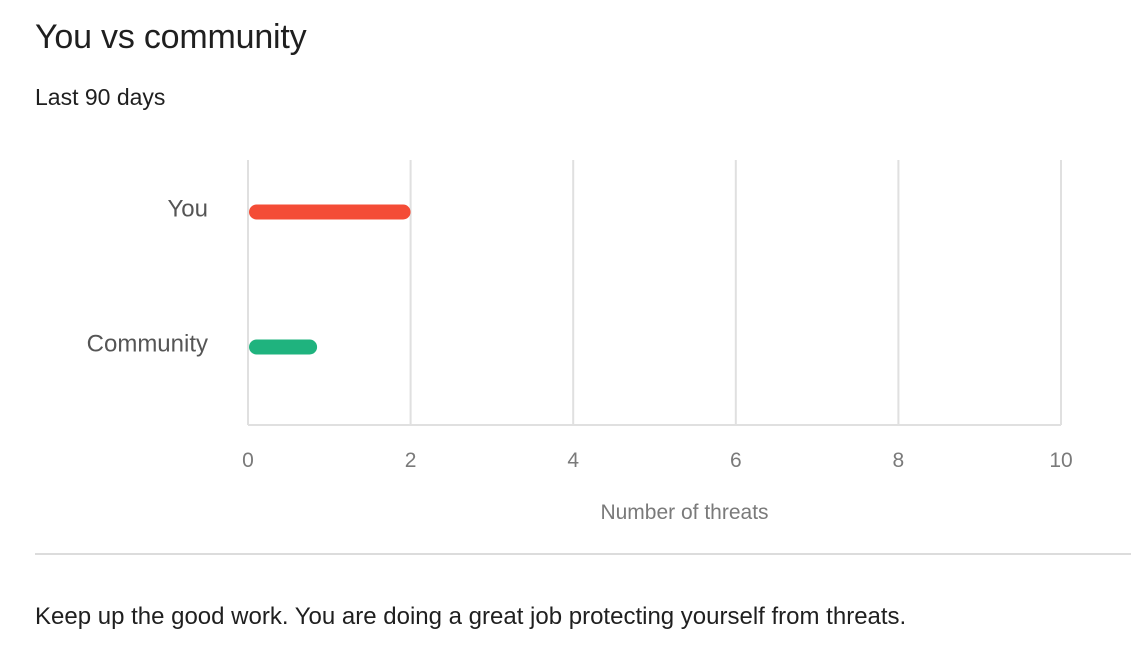  What do you see at coordinates (147, 343) in the screenshot?
I see `category-label: Community` at bounding box center [147, 343].